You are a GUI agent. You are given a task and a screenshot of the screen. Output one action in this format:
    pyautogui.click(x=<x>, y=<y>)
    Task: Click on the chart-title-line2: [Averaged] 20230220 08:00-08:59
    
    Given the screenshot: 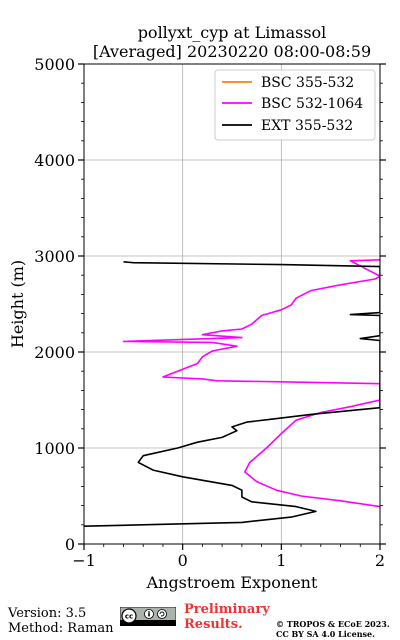 What is the action you would take?
    pyautogui.click(x=232, y=51)
    